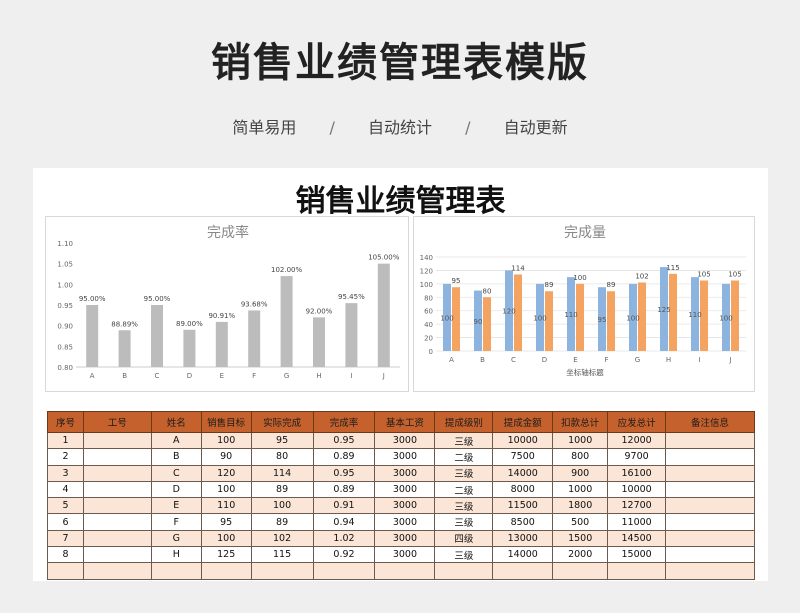  I want to click on table-cell: 14500, so click(637, 538).